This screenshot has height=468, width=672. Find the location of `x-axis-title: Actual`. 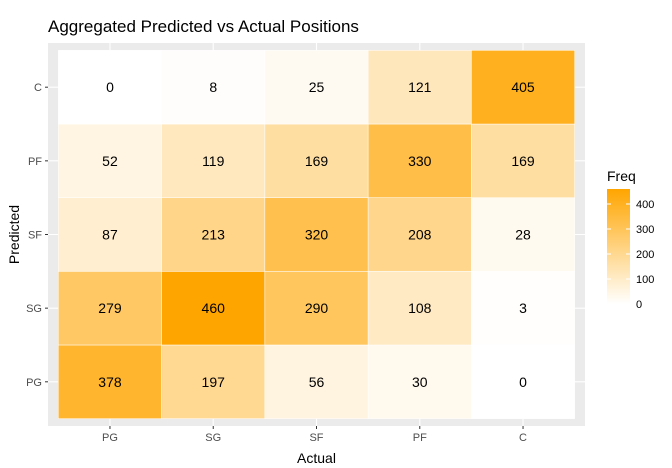

x-axis-title: Actual is located at coordinates (316, 458).